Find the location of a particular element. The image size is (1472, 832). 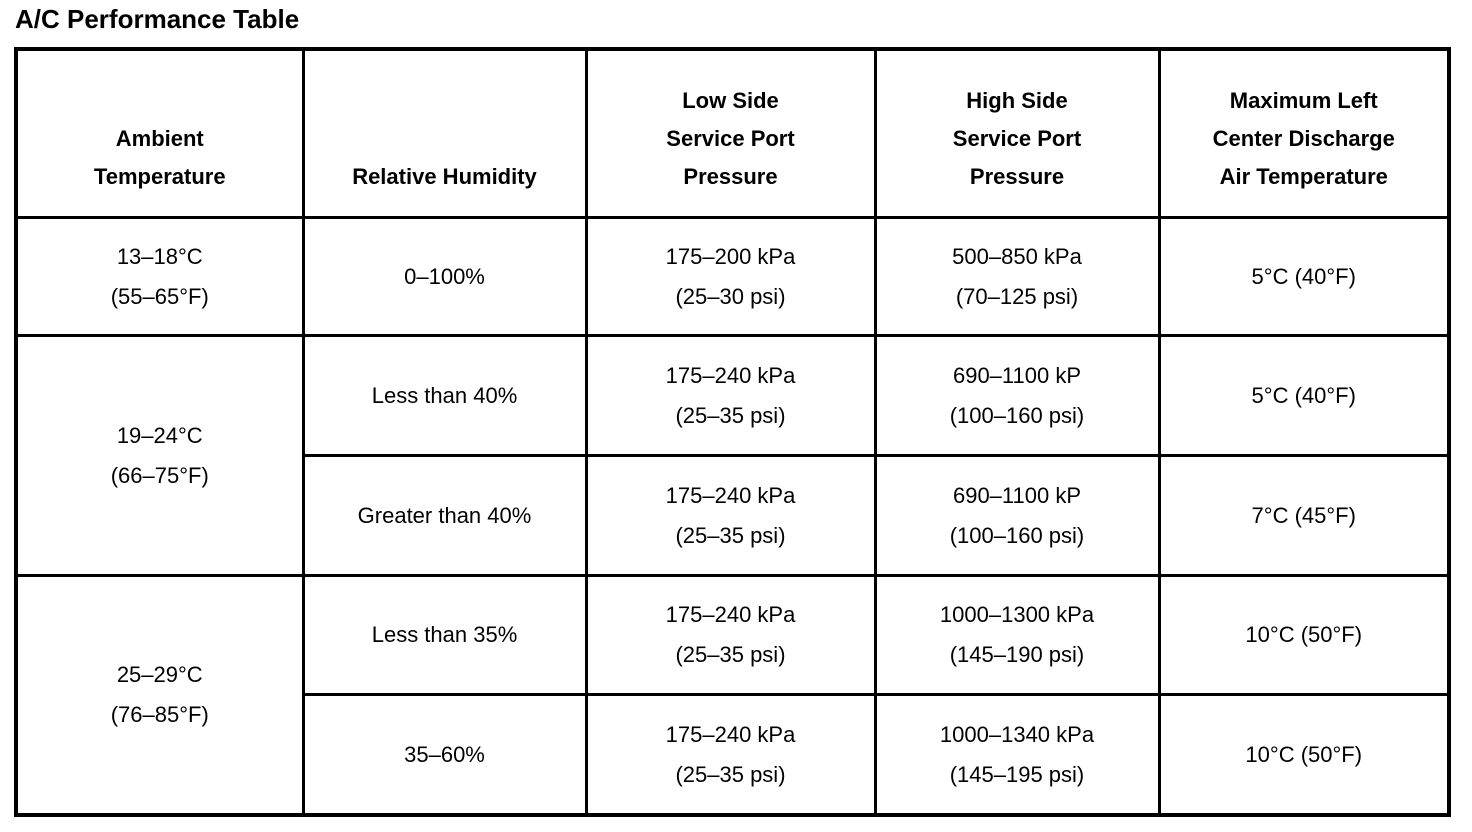

header-high-side-pressure: High Side Service Port Pressure is located at coordinates (1017, 133).